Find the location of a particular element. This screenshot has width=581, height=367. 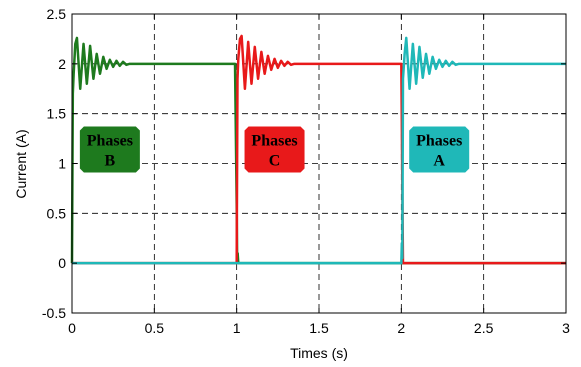

y-tick-label: 1.5 is located at coordinates (57, 114).